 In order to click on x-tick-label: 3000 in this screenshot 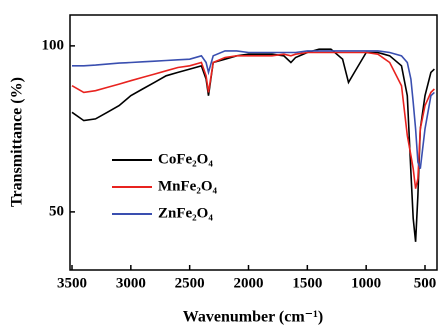, I will do `click(131, 283)`.